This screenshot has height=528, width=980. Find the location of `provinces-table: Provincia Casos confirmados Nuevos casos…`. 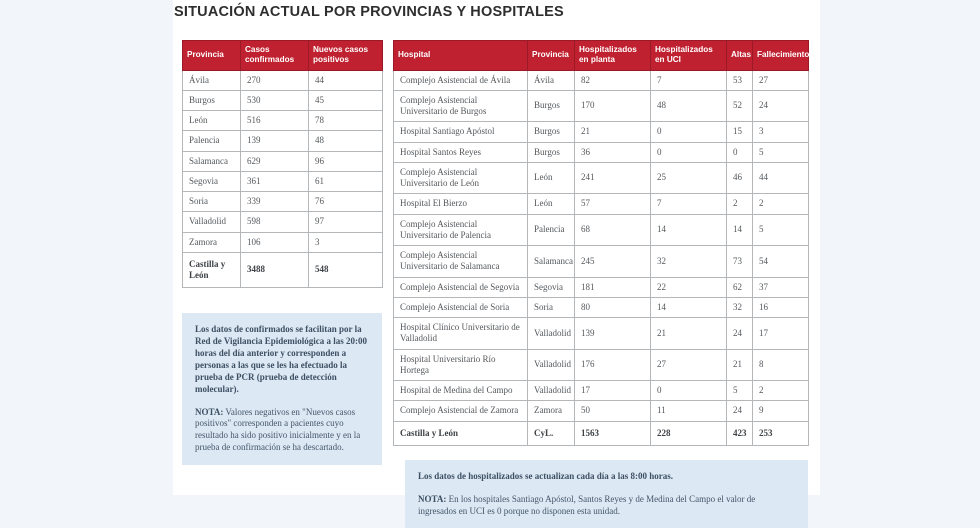

provinces-table: Provincia Casos confirmados Nuevos casos… is located at coordinates (282, 164).